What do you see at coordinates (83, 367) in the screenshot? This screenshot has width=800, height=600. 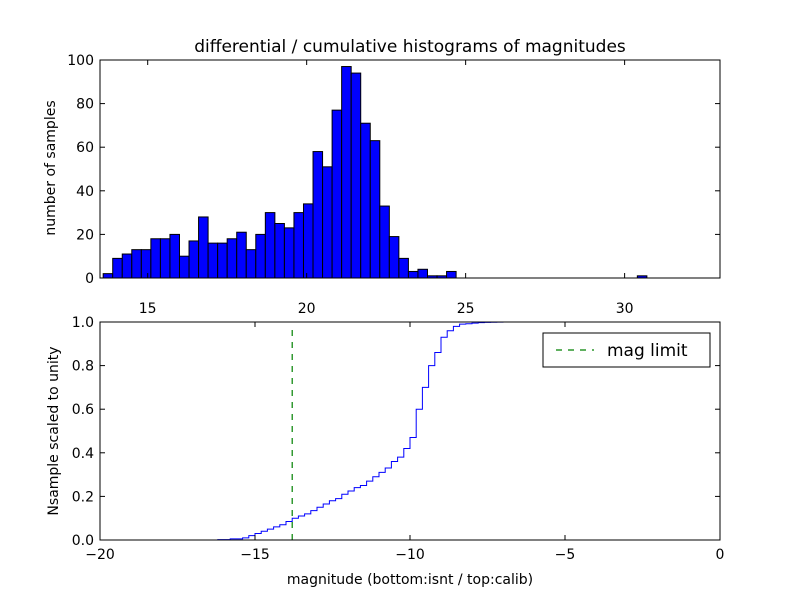 I see `y-tick-label: 0.8` at bounding box center [83, 367].